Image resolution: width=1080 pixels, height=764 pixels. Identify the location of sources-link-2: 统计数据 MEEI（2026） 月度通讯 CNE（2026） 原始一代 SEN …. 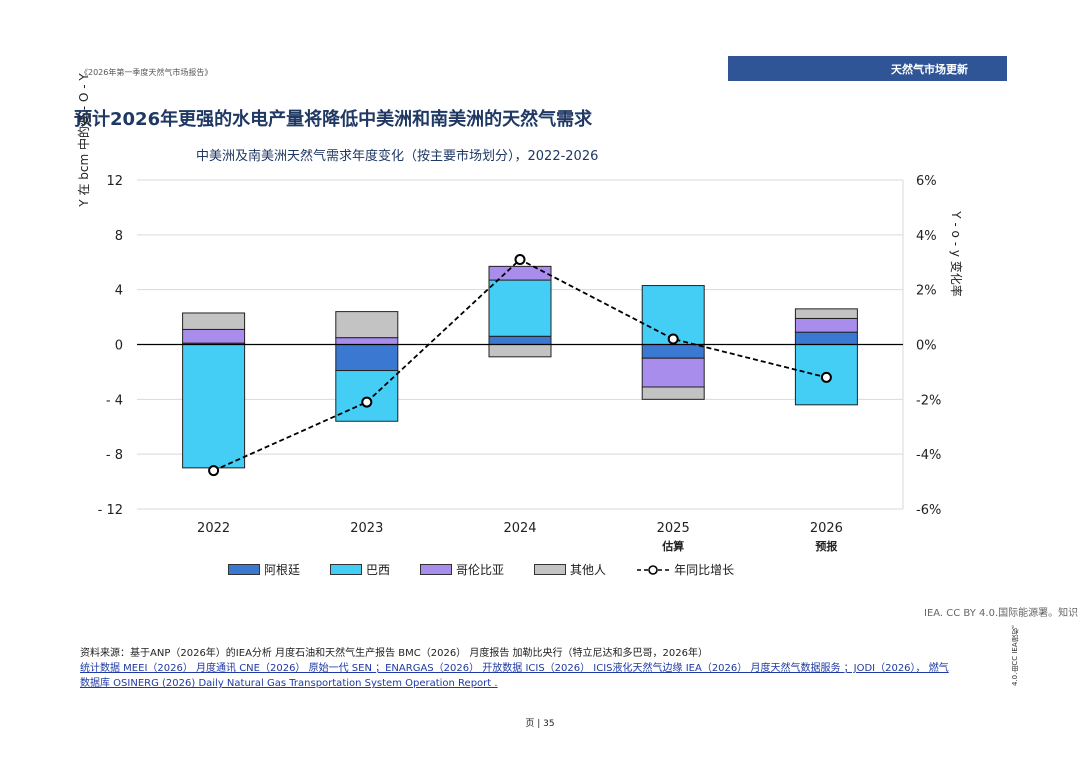
(514, 668).